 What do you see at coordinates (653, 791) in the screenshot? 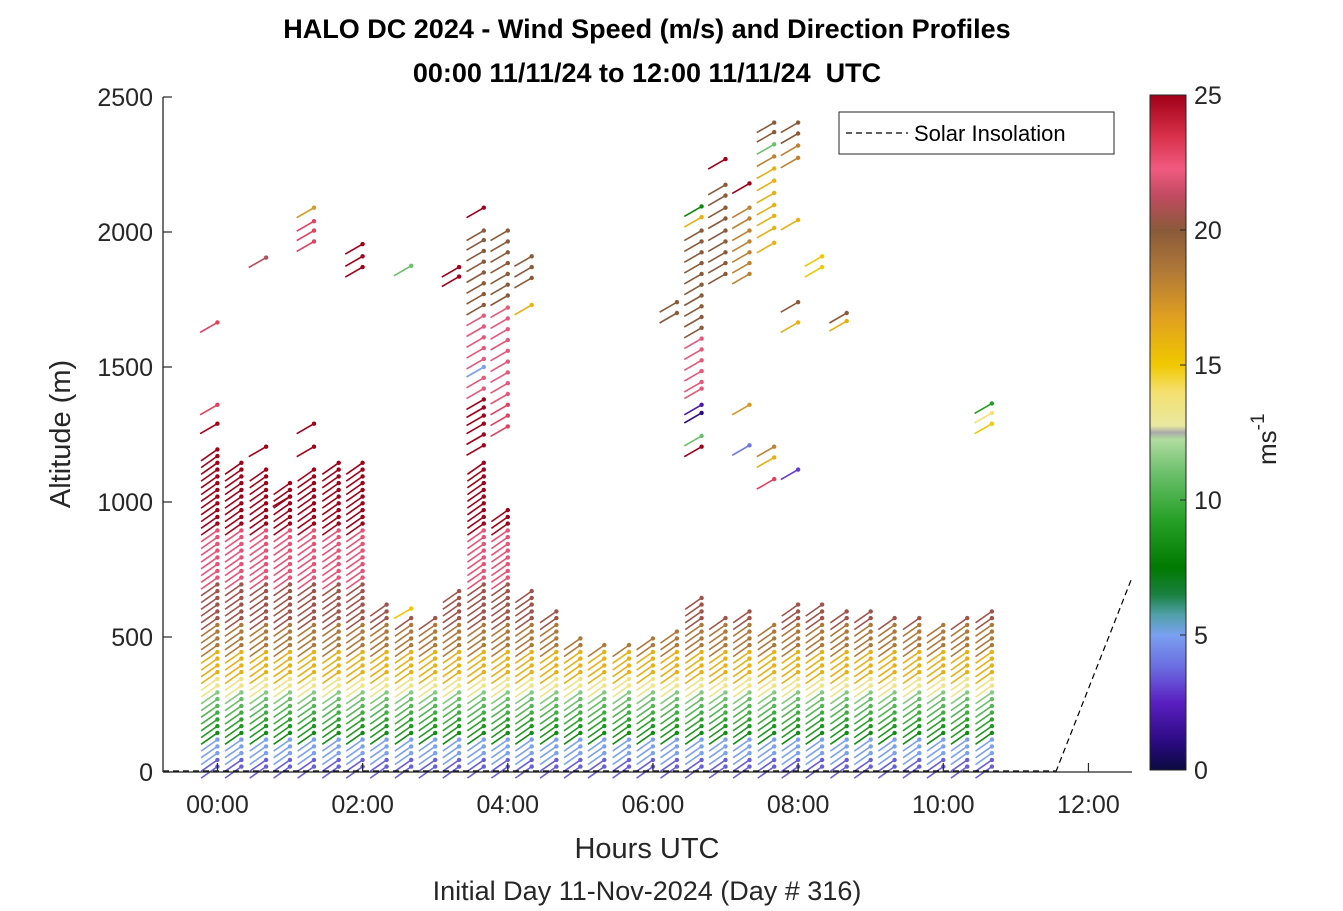
I see `x-ticks: 00:00 02:00 04:00 06:00 08:00 10:00 12:00` at bounding box center [653, 791].